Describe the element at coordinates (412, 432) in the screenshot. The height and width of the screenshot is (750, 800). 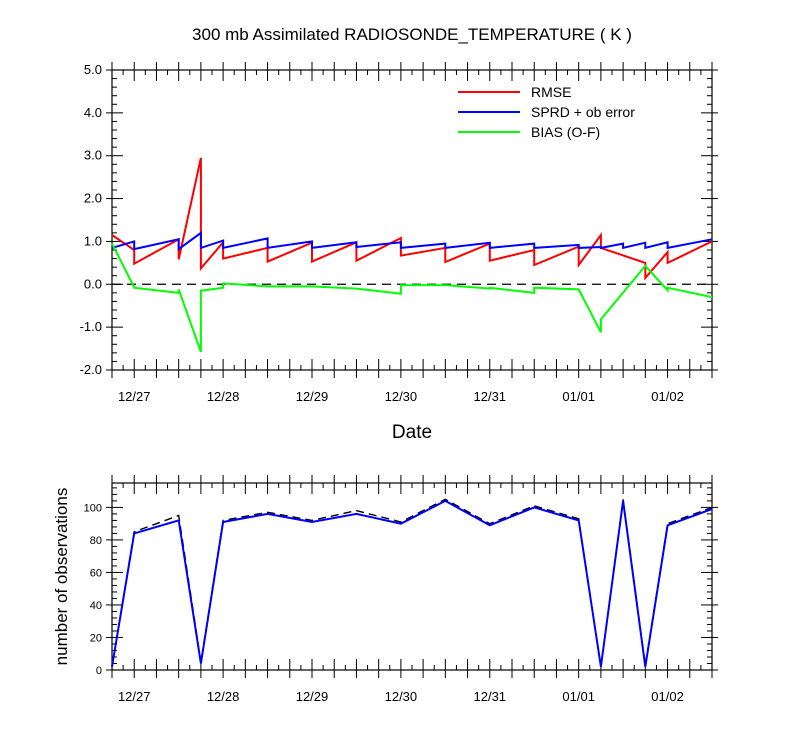
I see `x-axis-label: Date` at that location.